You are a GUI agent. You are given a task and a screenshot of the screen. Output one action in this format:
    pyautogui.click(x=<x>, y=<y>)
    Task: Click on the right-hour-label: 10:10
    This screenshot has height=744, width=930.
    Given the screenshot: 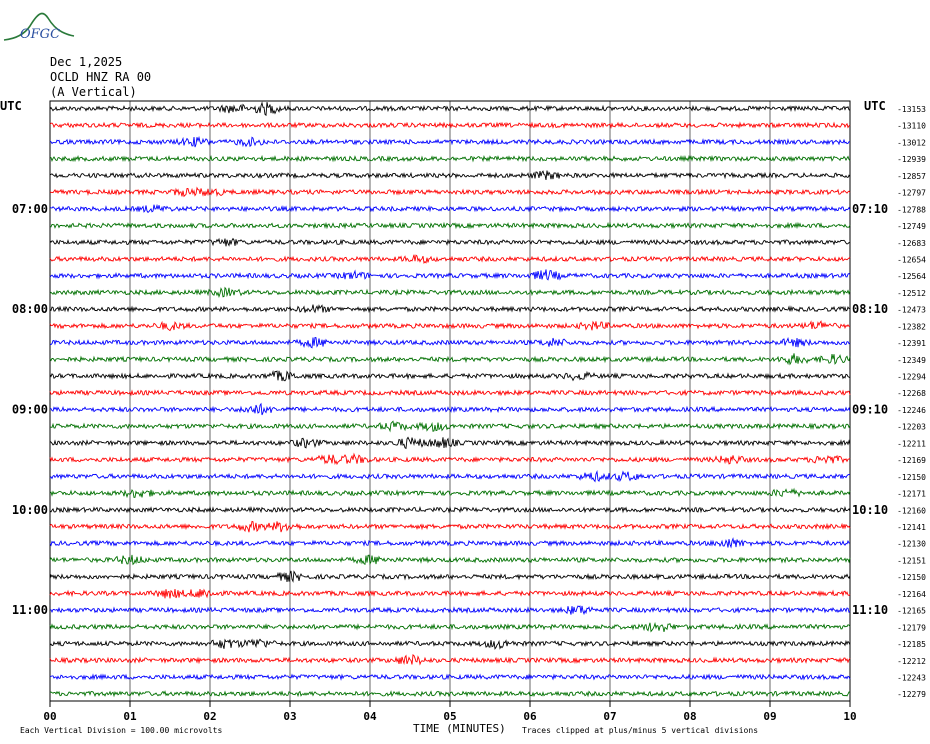 What is the action you would take?
    pyautogui.click(x=870, y=510)
    